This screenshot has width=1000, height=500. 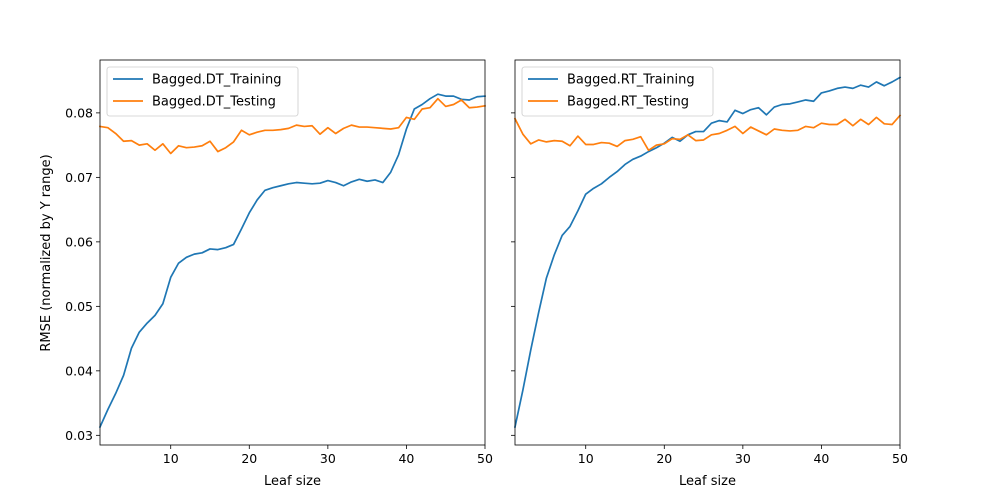 What do you see at coordinates (79, 306) in the screenshot?
I see `y-tick-label-2: 0.05` at bounding box center [79, 306].